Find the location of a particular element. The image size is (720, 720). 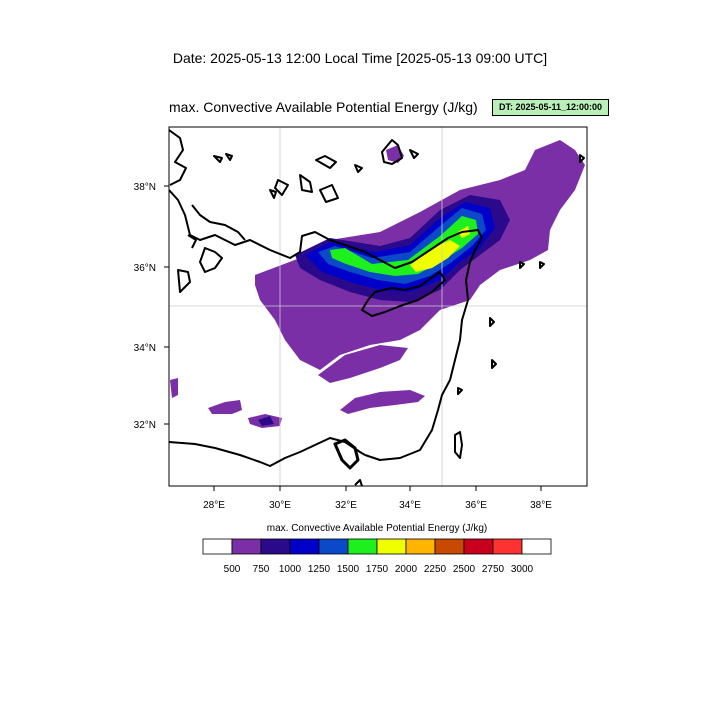

lon-label: 30°E is located at coordinates (280, 505).